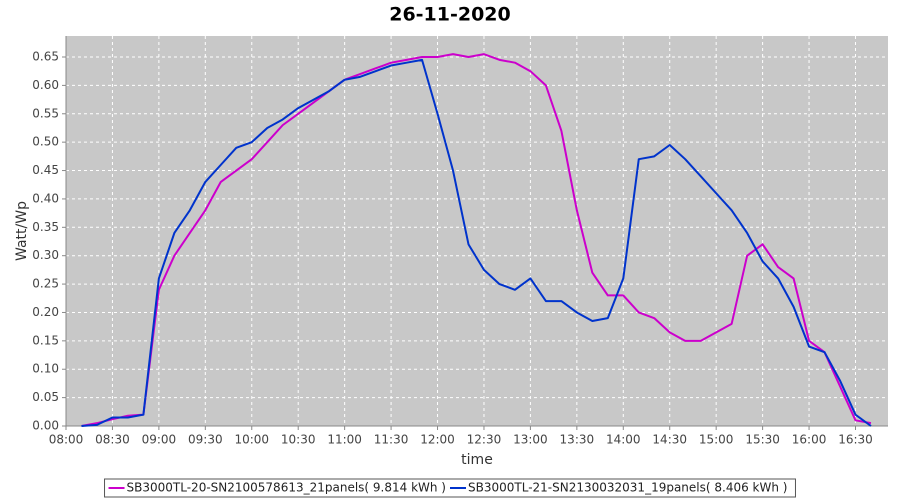  Describe the element at coordinates (45, 198) in the screenshot. I see `y-tick-label: 0.40` at that location.